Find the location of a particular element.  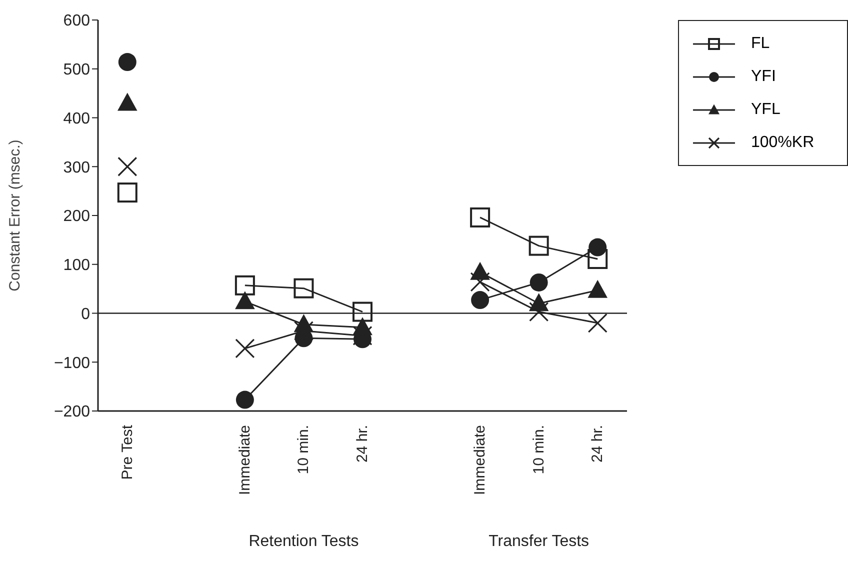

text: Transfer Tests is located at coordinates (539, 542).